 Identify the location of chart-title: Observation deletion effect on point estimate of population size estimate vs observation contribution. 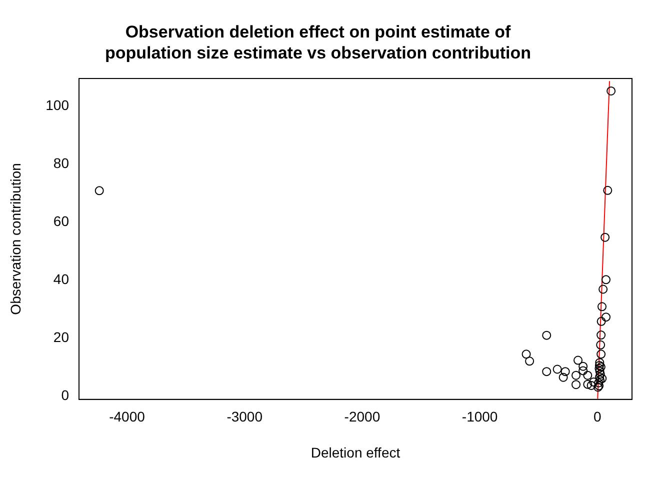
(318, 42).